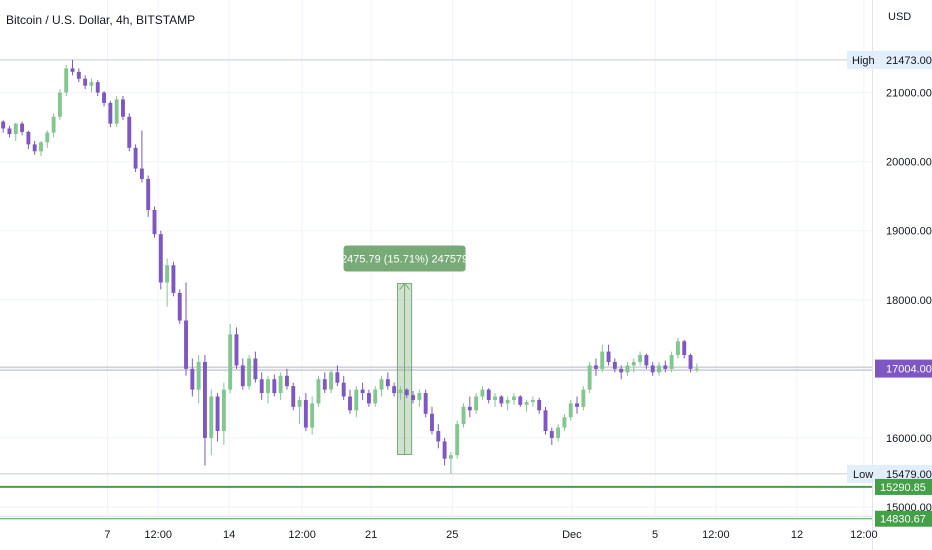 Image resolution: width=932 pixels, height=550 pixels. I want to click on x-tick-label: 5, so click(655, 535).